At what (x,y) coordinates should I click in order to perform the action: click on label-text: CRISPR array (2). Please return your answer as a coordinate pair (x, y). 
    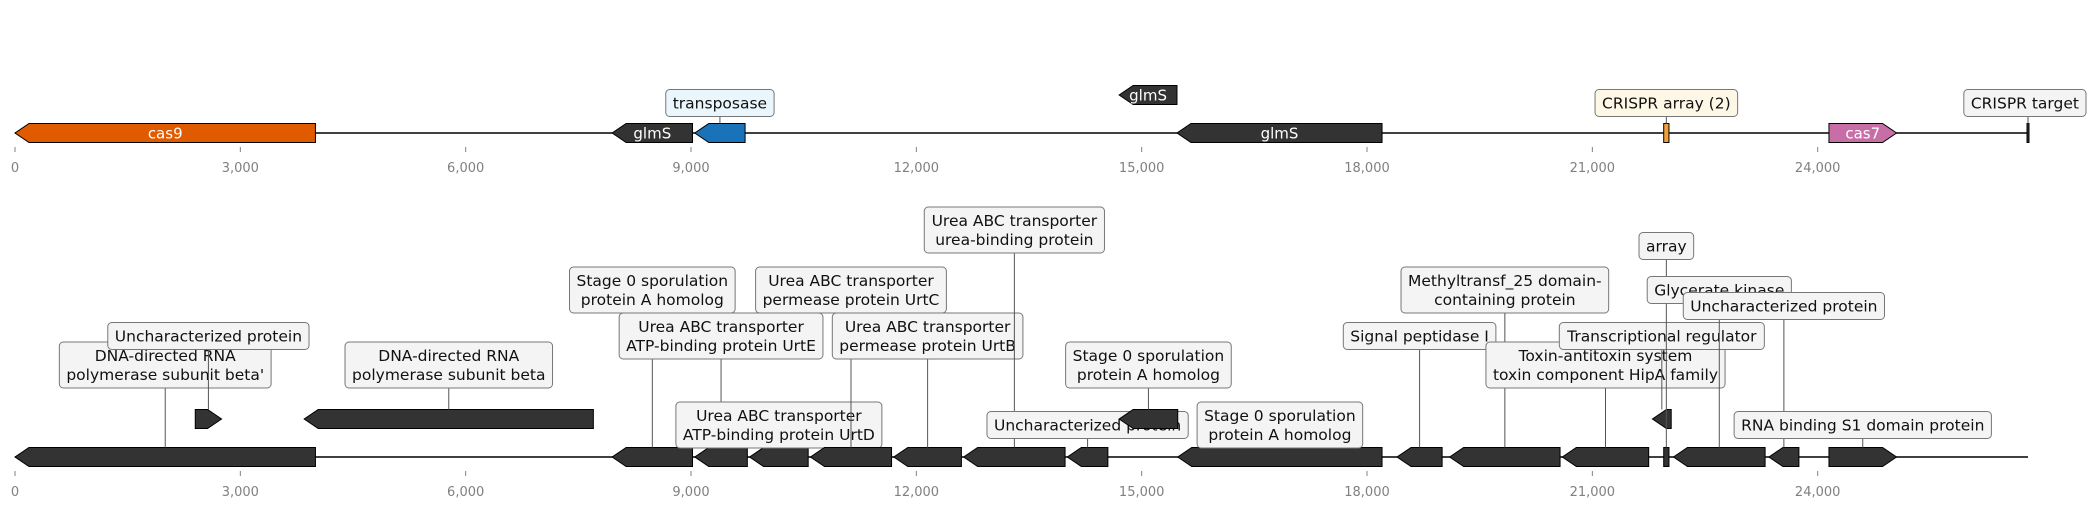
    Looking at the image, I should click on (1666, 104).